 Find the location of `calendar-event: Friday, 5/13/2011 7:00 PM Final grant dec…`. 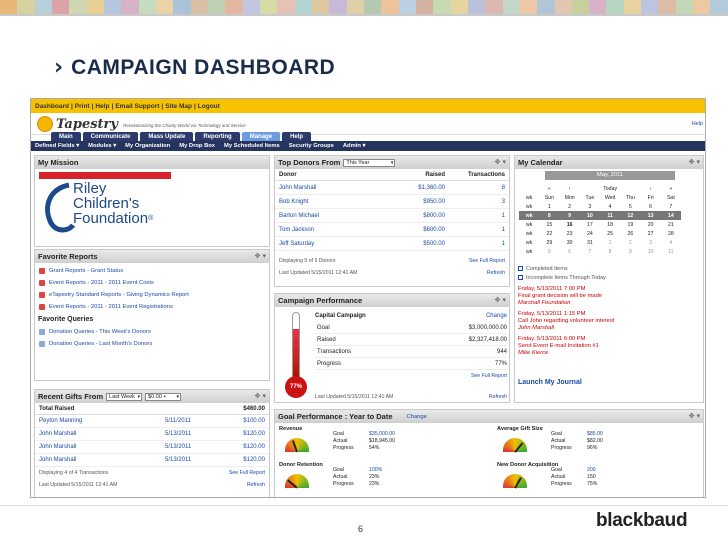

calendar-event: Friday, 5/13/2011 7:00 PM Final grant dec… is located at coordinates (609, 296).